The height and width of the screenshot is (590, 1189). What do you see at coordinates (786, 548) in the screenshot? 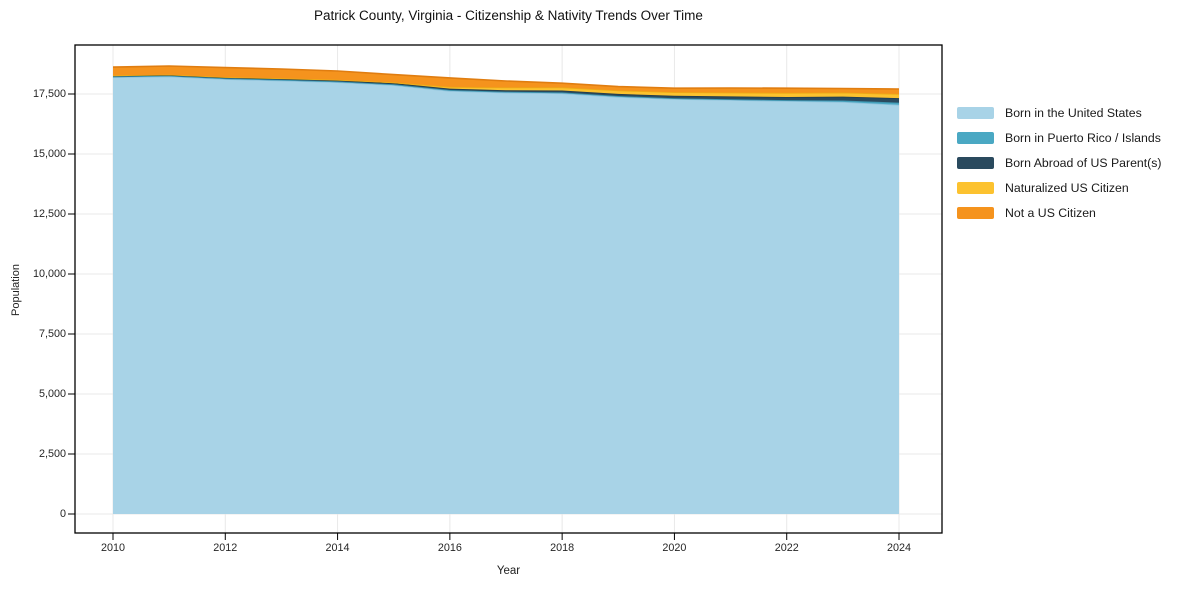
I see `x-tick-label: 2022` at bounding box center [786, 548].